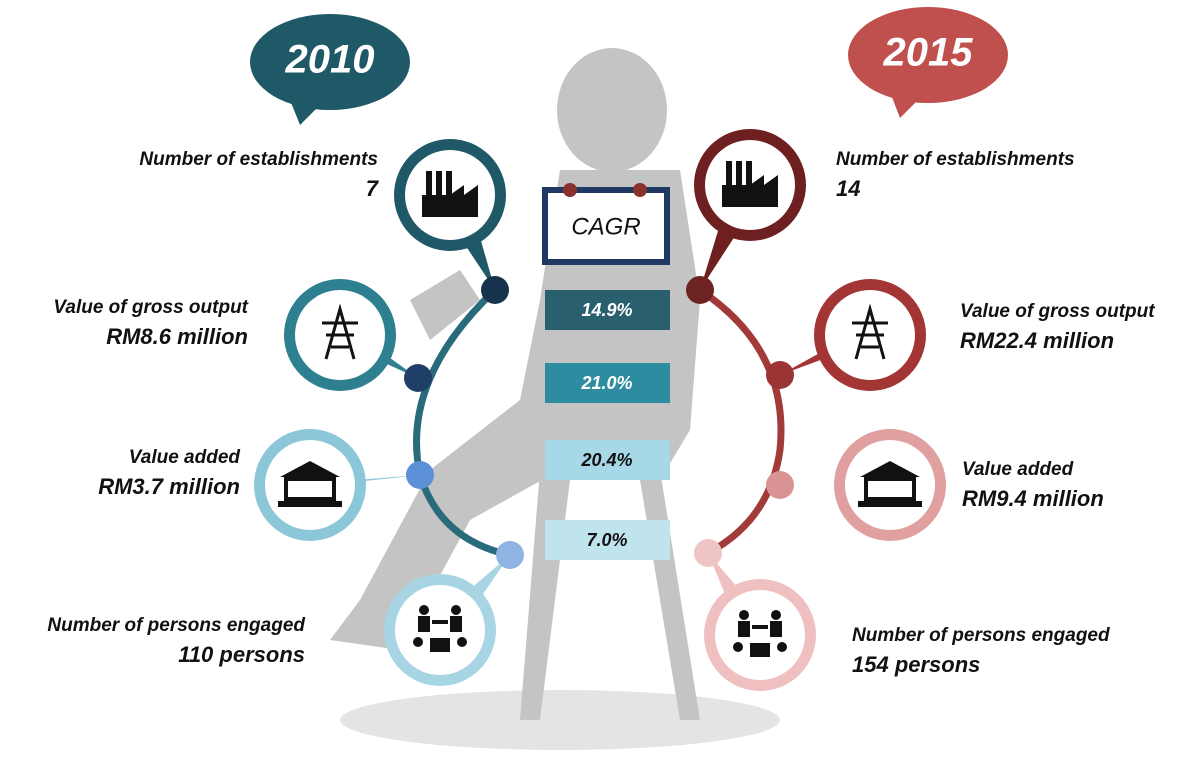 Image resolution: width=1197 pixels, height=758 pixels. What do you see at coordinates (241, 654) in the screenshot?
I see `item-value: 110 persons` at bounding box center [241, 654].